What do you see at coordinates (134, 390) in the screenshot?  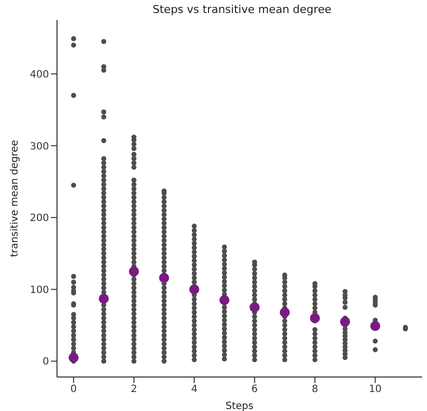 I see `x-tick-label: 2` at bounding box center [134, 390].